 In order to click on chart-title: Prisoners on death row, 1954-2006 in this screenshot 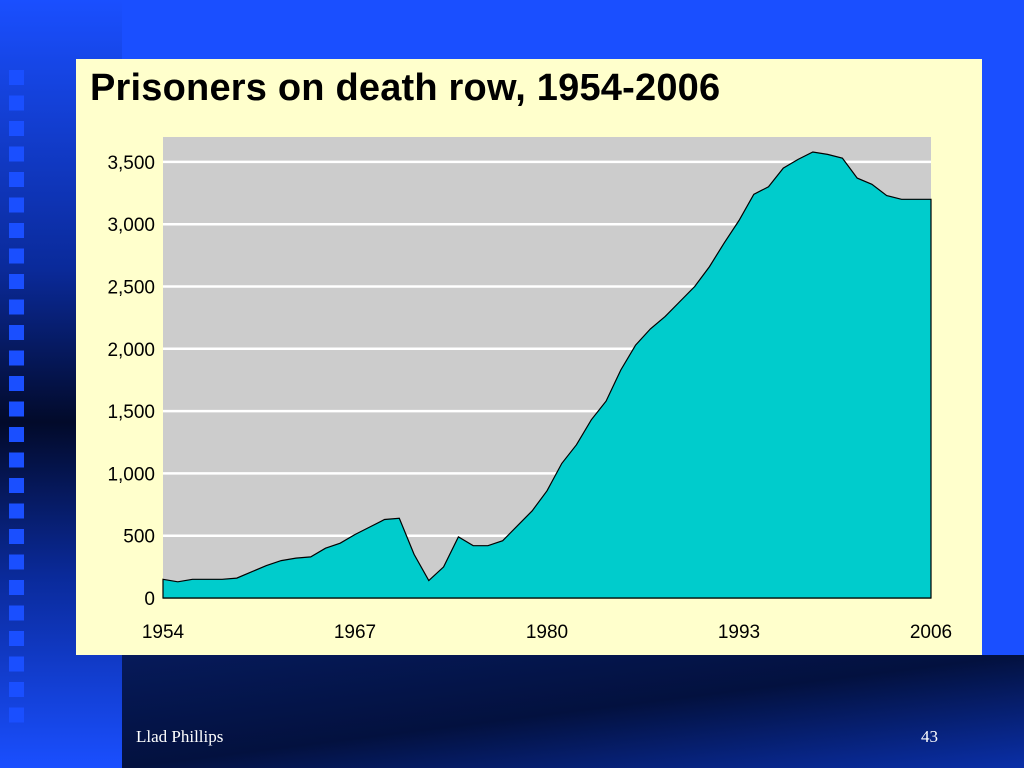, I will do `click(405, 88)`.